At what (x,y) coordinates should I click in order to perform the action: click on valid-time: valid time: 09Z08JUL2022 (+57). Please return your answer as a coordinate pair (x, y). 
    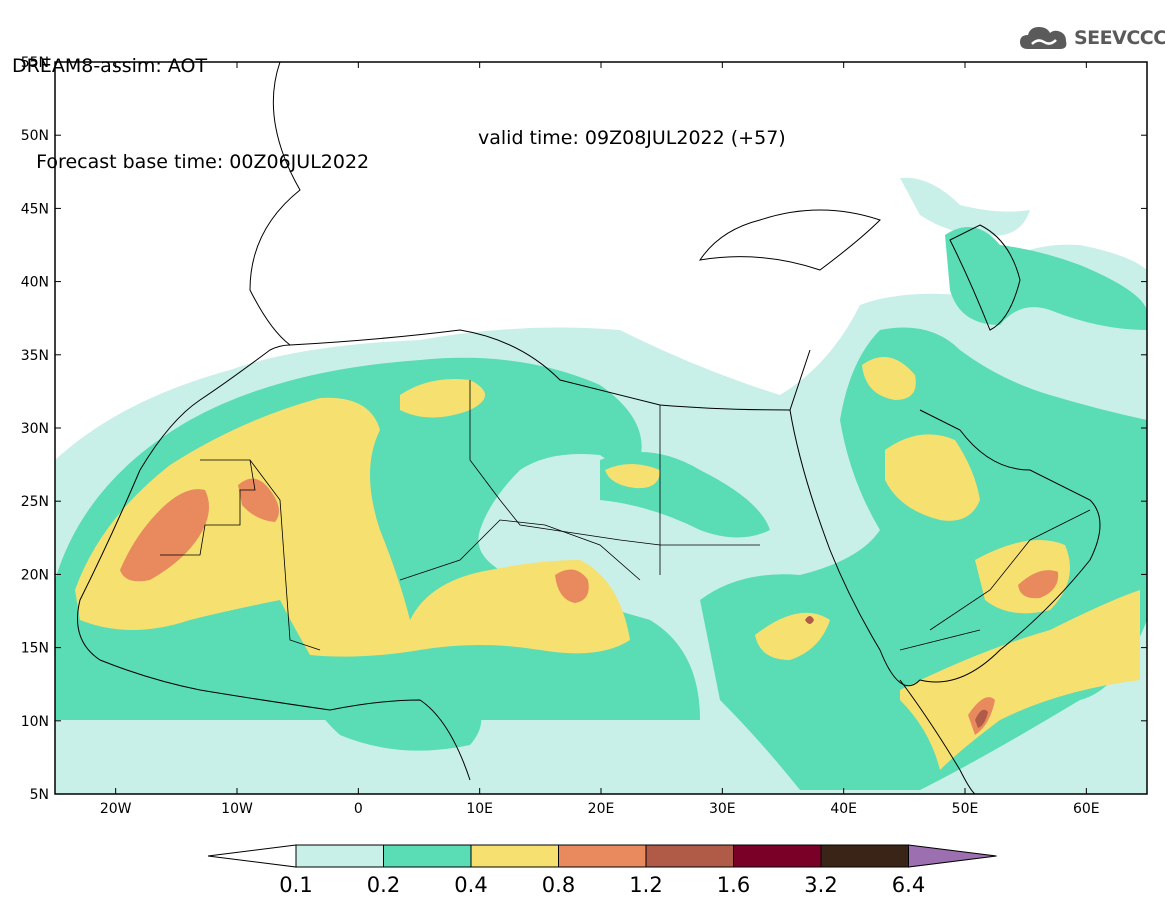
    Looking at the image, I should click on (632, 138).